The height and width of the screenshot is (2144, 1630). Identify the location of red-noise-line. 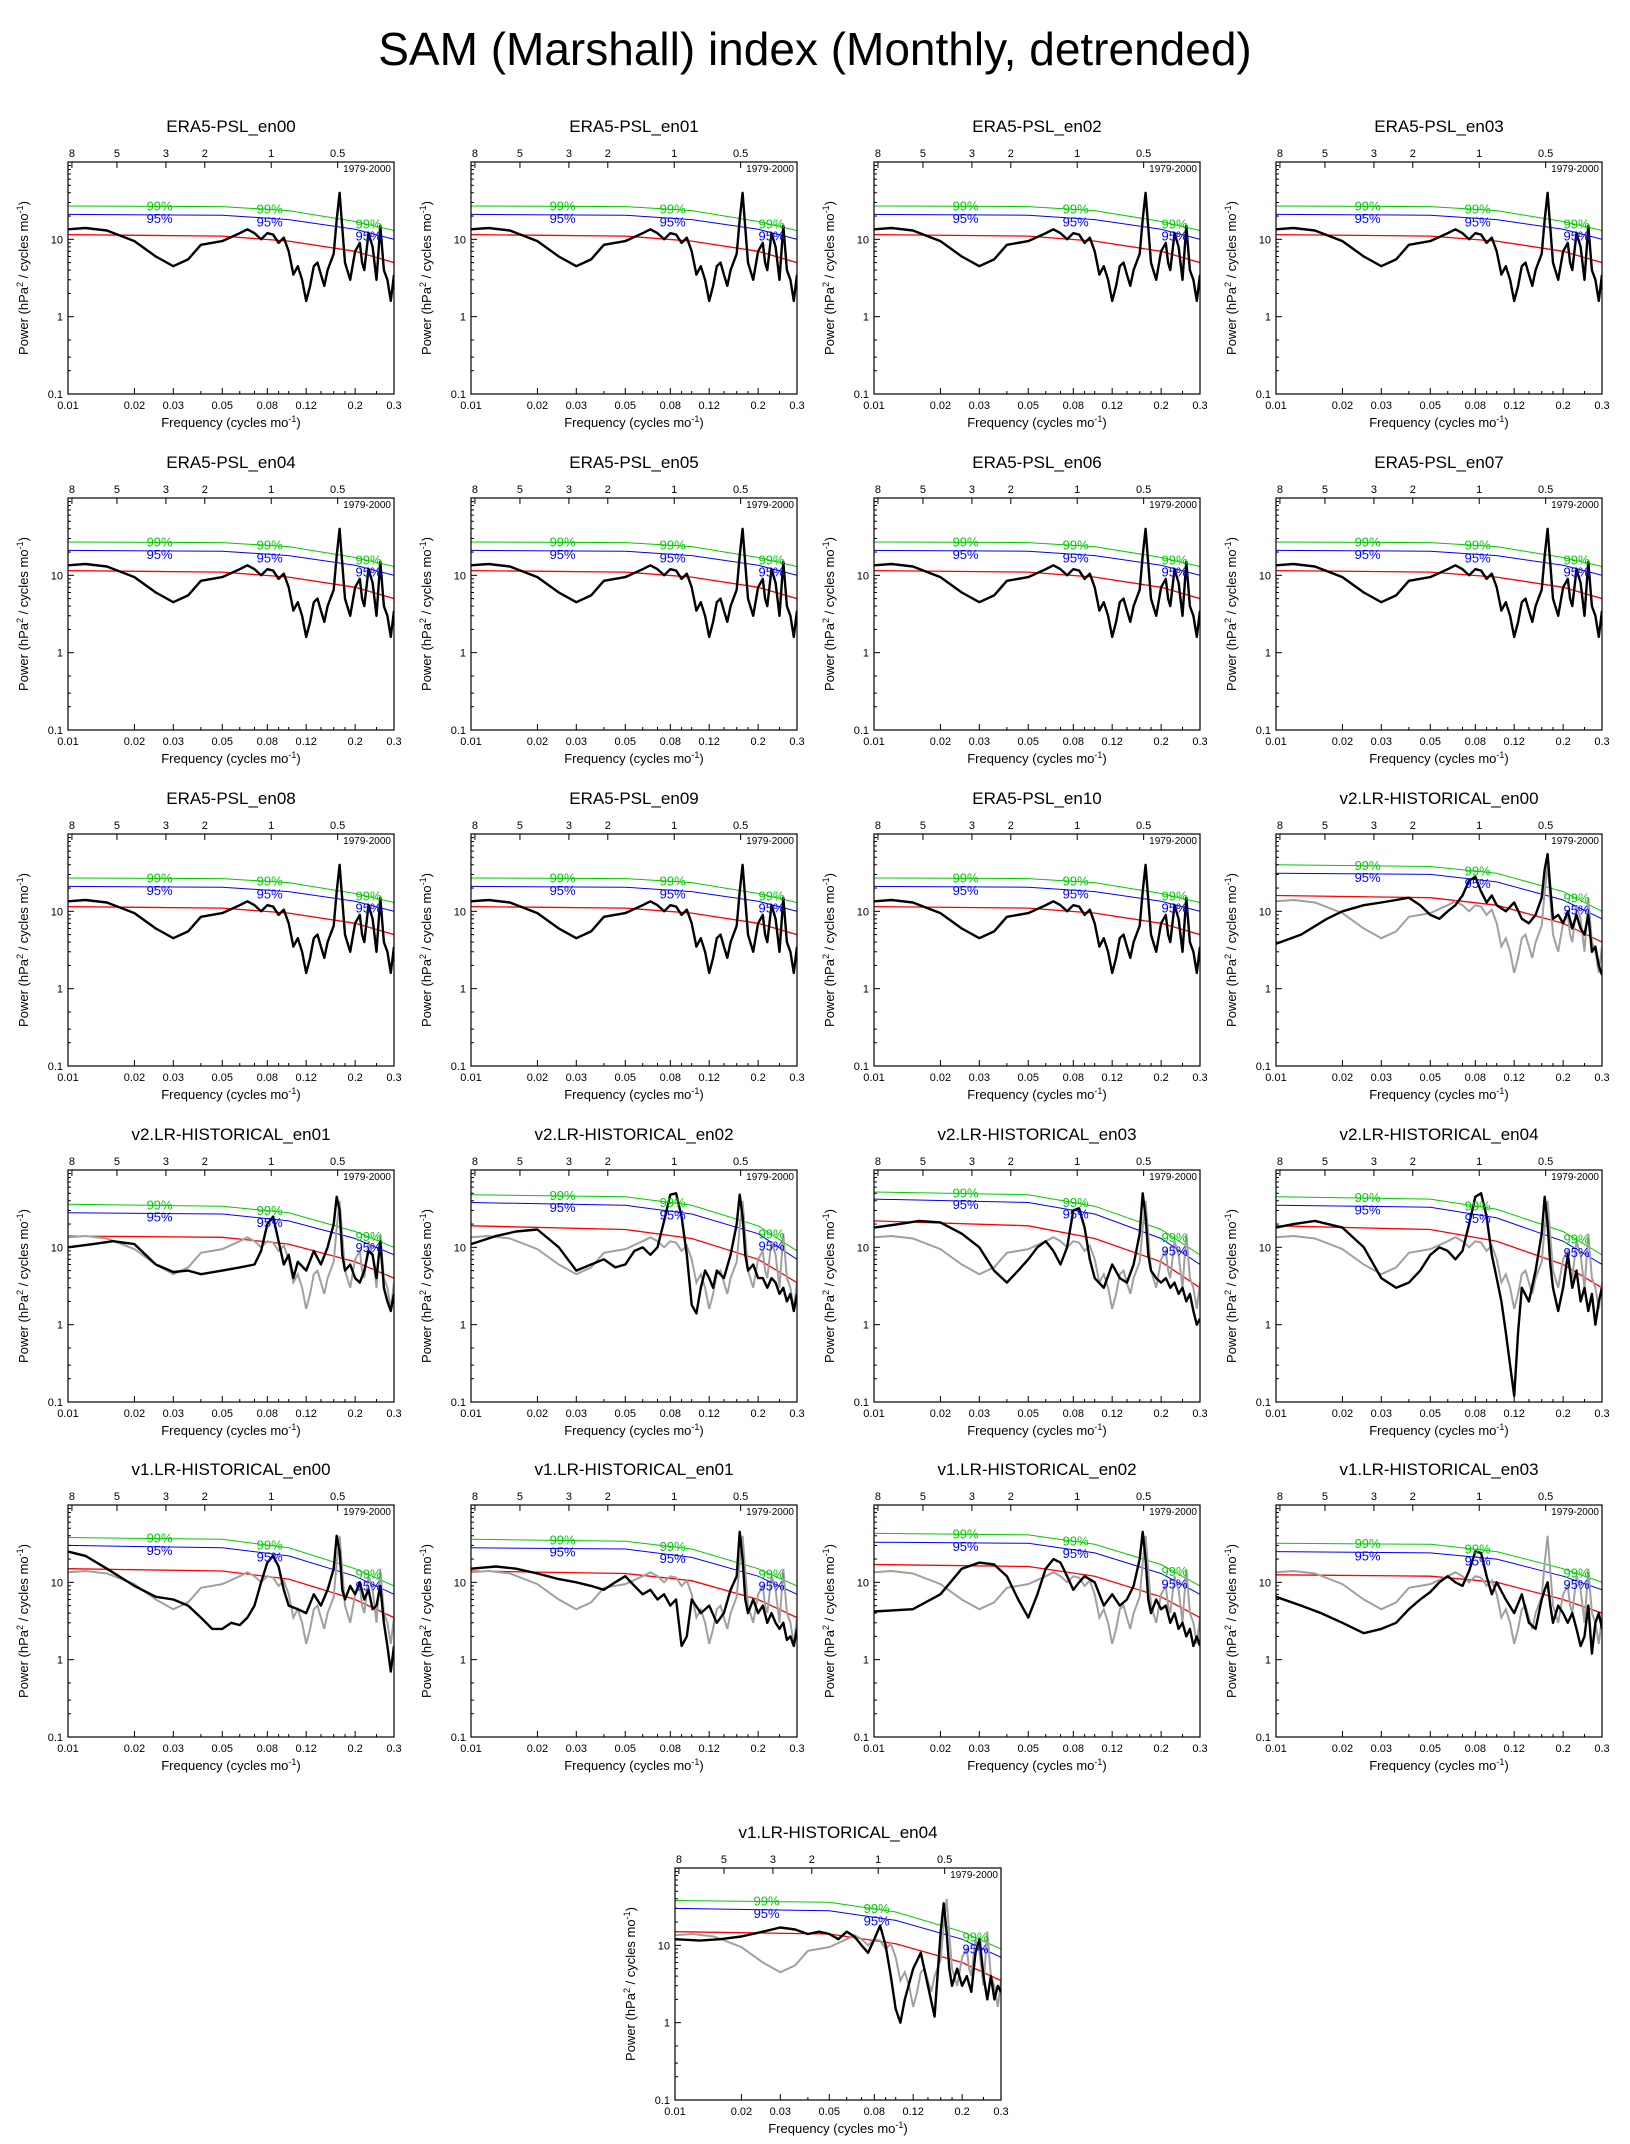
(634, 1594).